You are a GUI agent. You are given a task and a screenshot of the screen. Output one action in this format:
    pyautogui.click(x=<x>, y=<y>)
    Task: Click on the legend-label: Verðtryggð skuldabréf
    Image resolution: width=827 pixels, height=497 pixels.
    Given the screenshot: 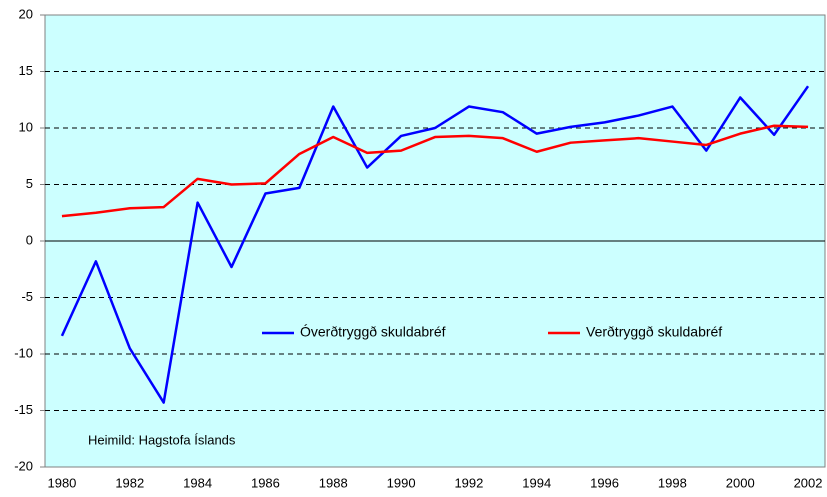 What is the action you would take?
    pyautogui.click(x=654, y=332)
    